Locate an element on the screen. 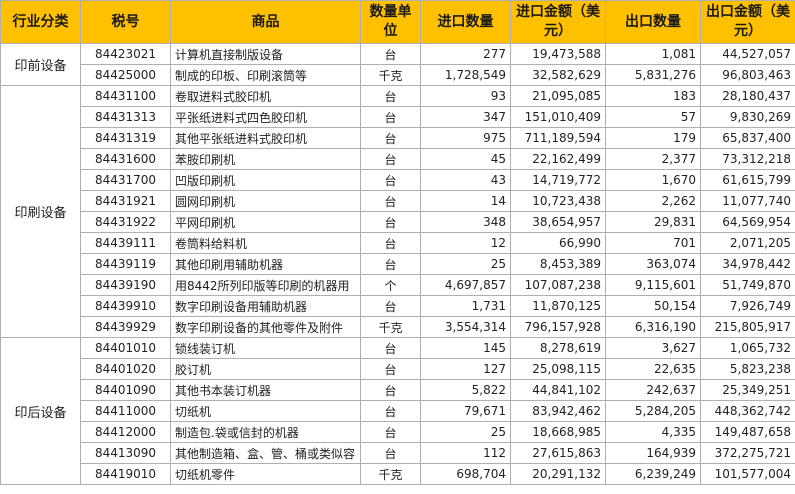 This screenshot has height=494, width=795. cell-code: 84411000 is located at coordinates (125, 411).